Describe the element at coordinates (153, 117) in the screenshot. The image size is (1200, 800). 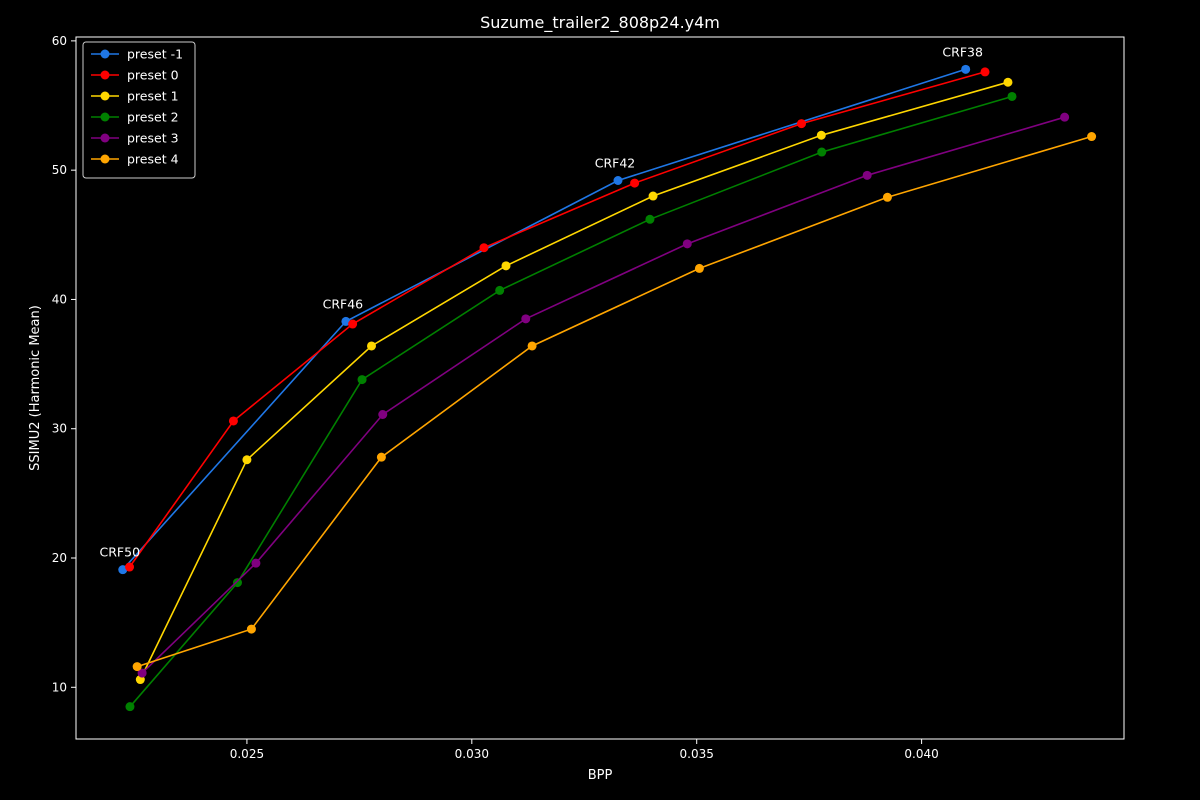
I see `legend-label: preset 2` at that location.